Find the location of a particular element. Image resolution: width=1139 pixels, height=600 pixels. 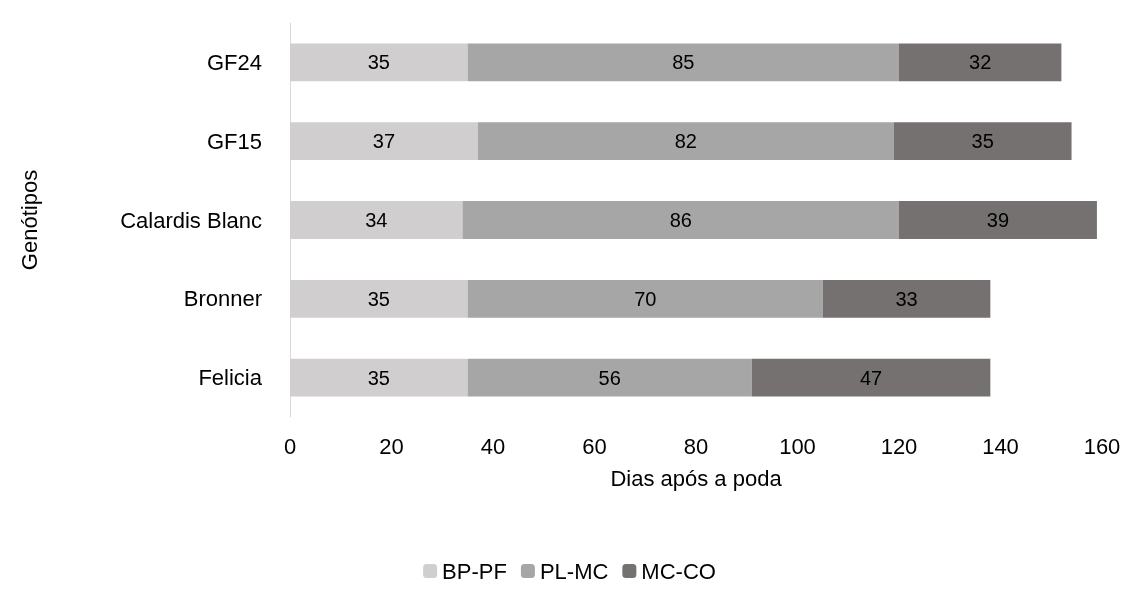

y-axis-title: Genótipos is located at coordinates (29, 220).